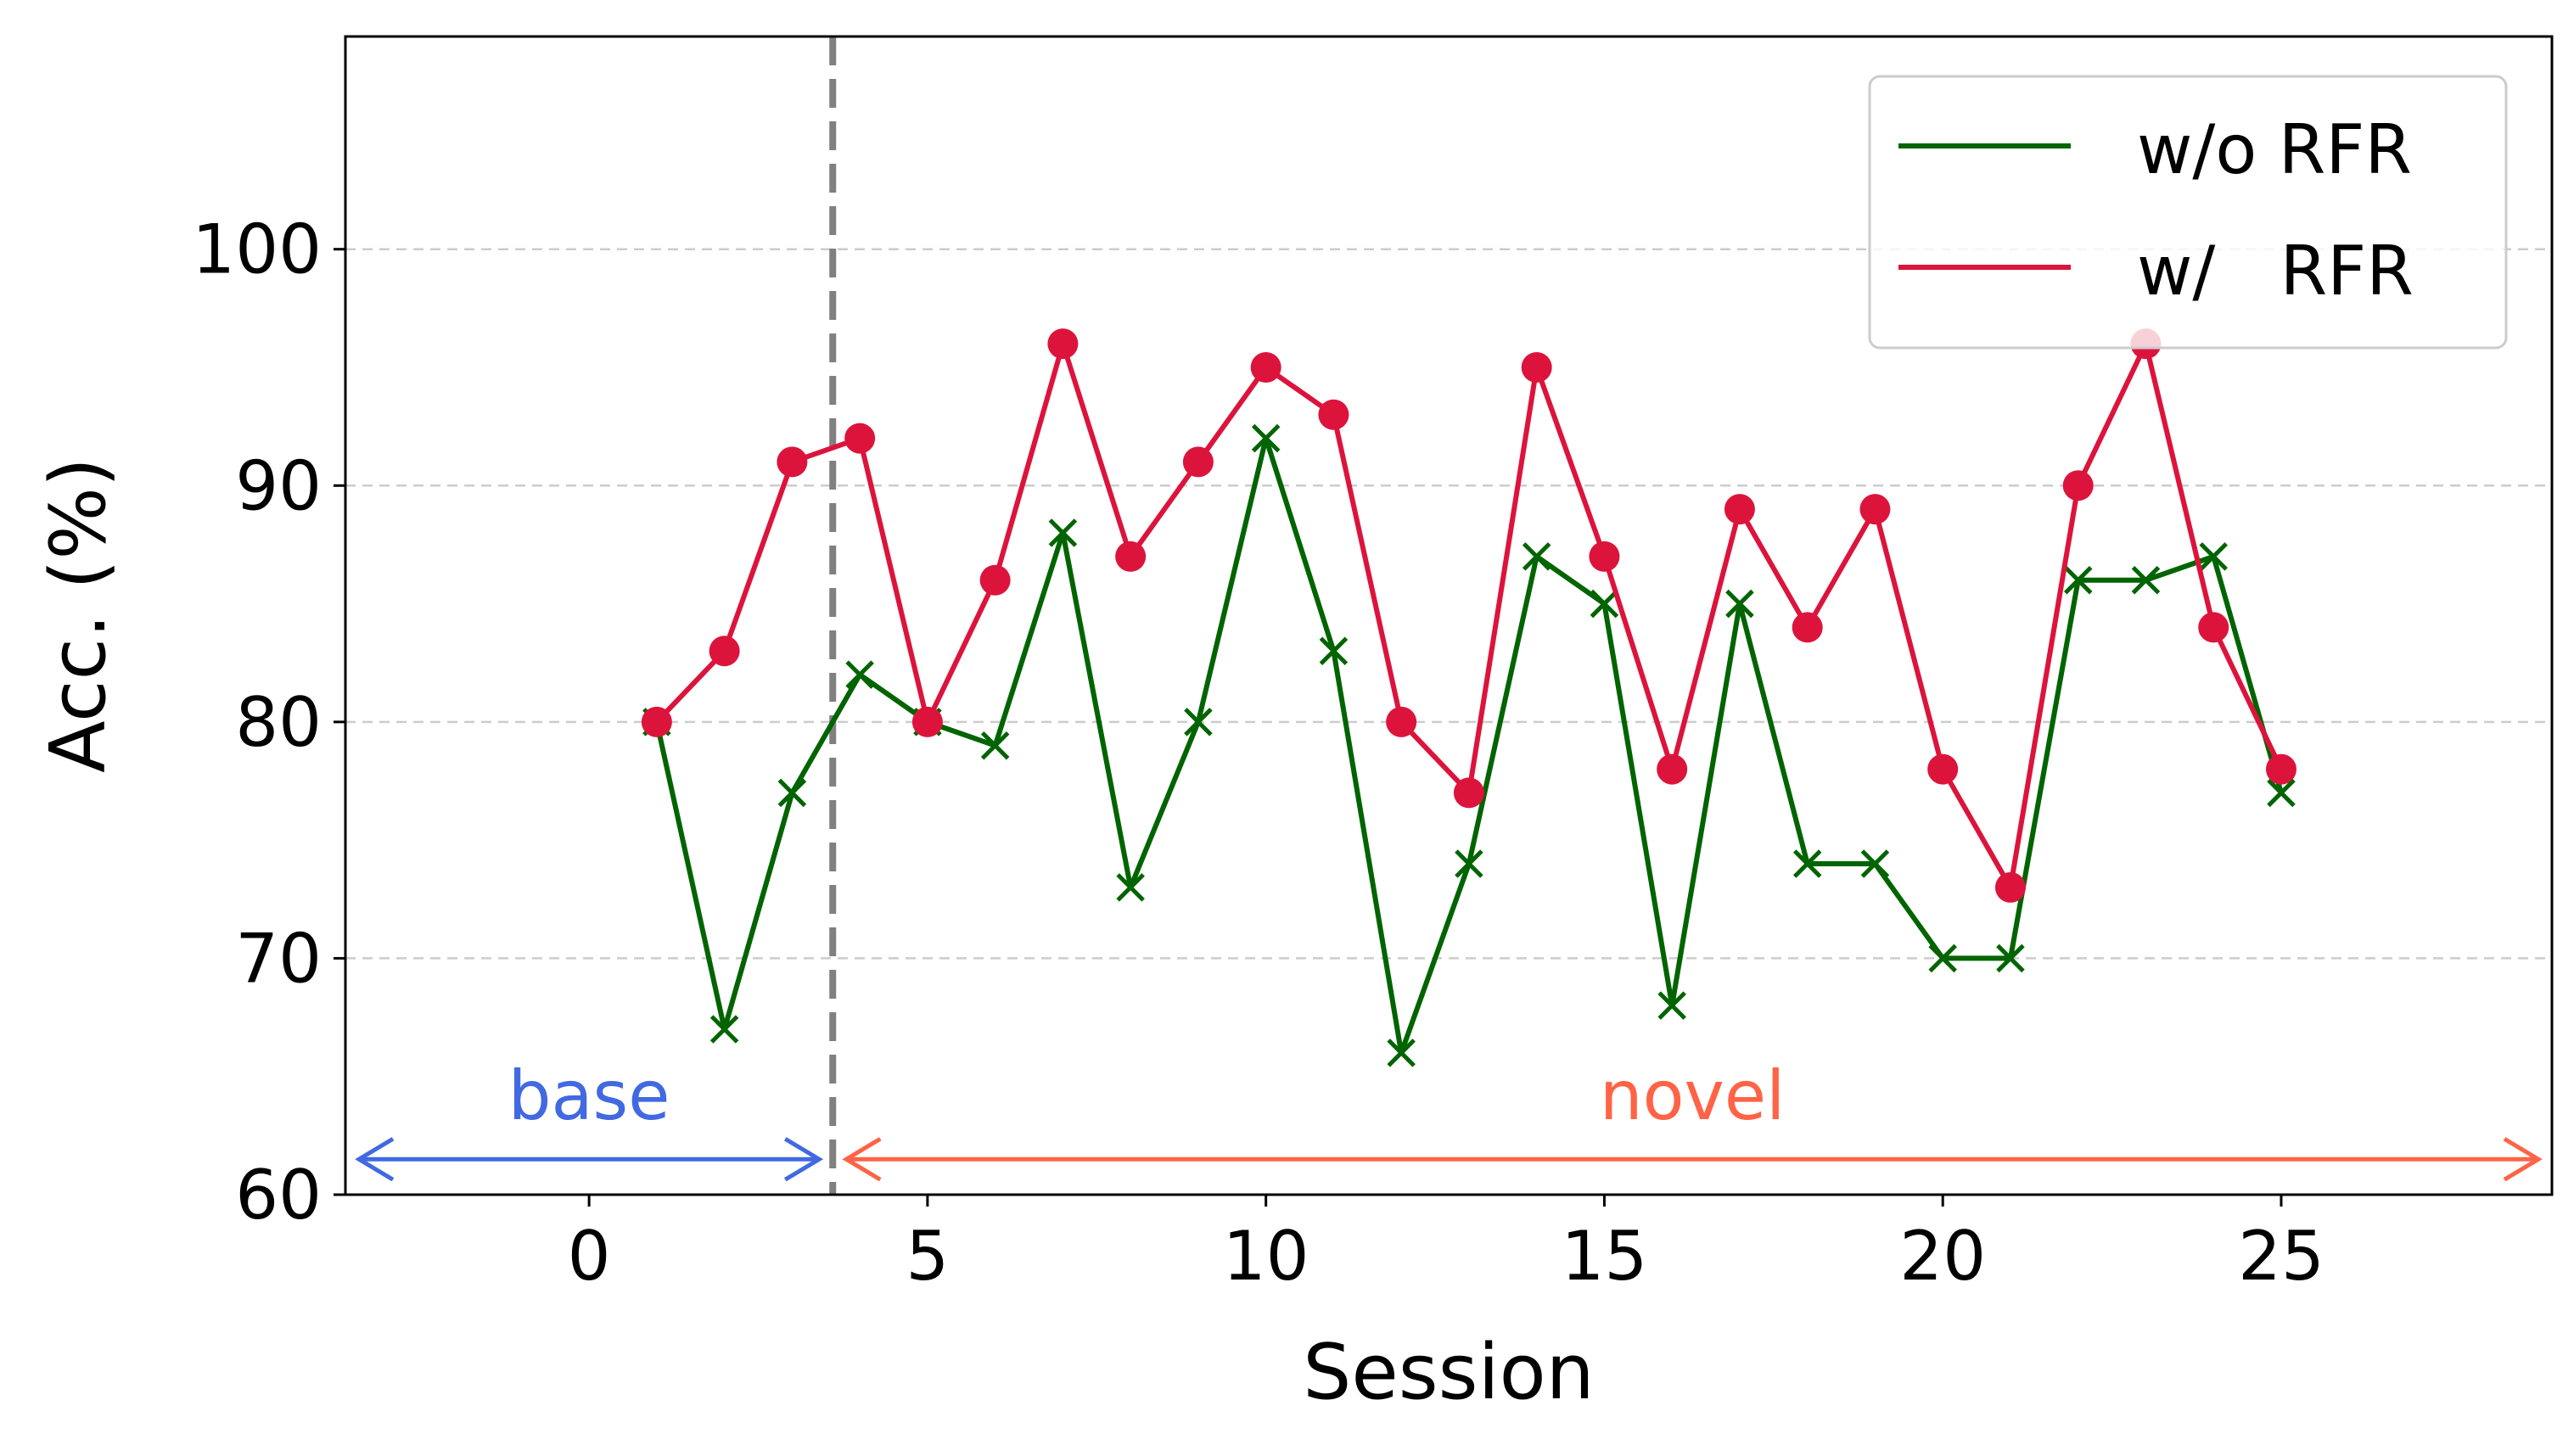 This screenshot has height=1456, width=2574. What do you see at coordinates (278, 722) in the screenshot?
I see `y-tick-label-80: 80` at bounding box center [278, 722].